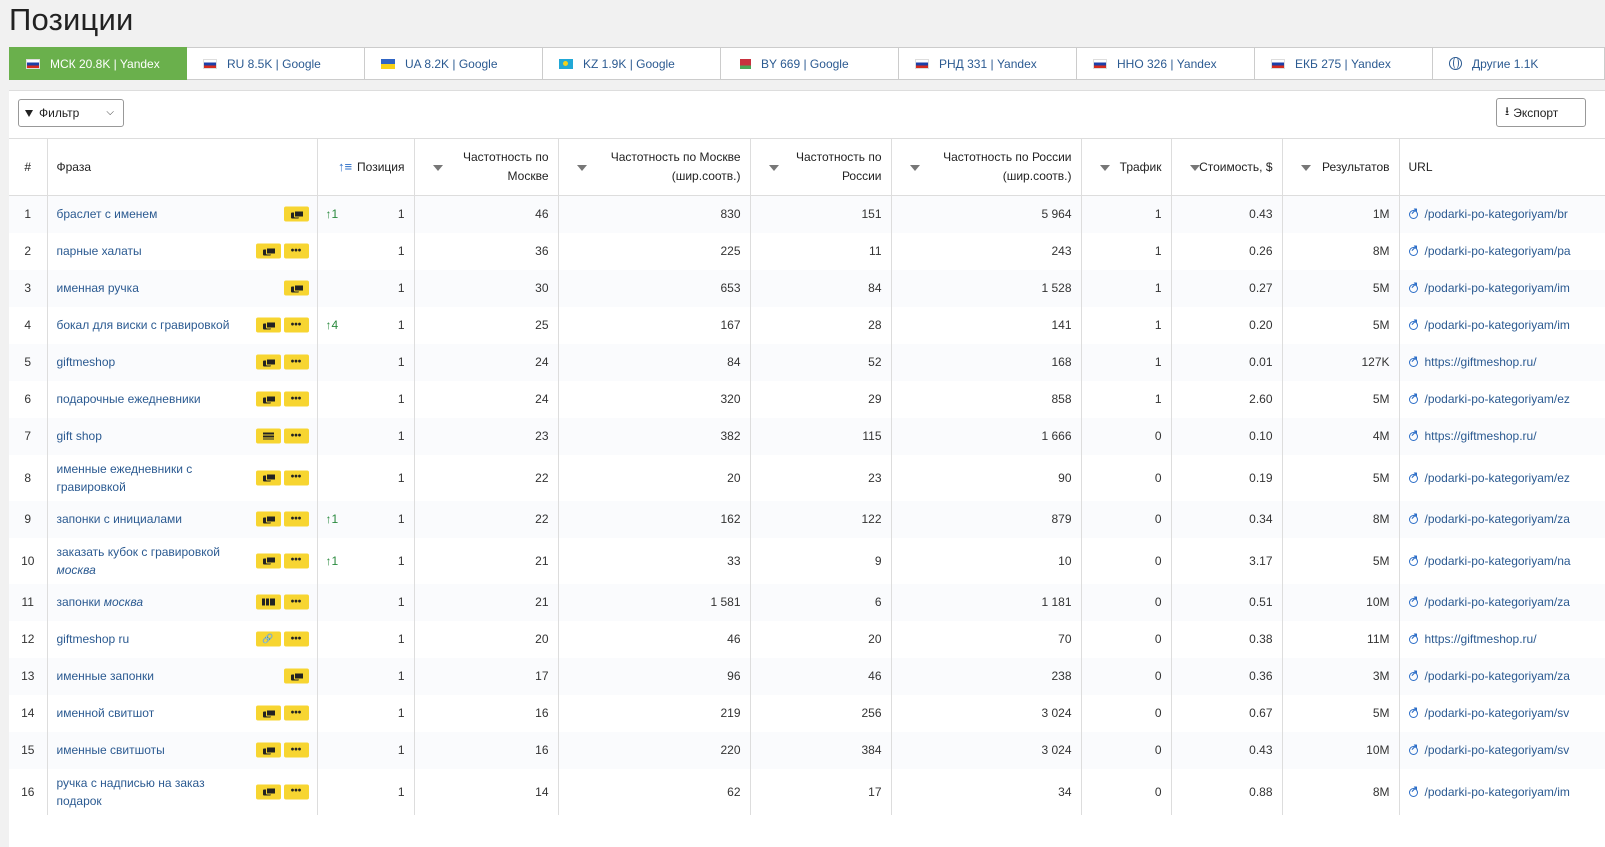  What do you see at coordinates (268, 639) in the screenshot?
I see `link-icon: 🔗` at bounding box center [268, 639].